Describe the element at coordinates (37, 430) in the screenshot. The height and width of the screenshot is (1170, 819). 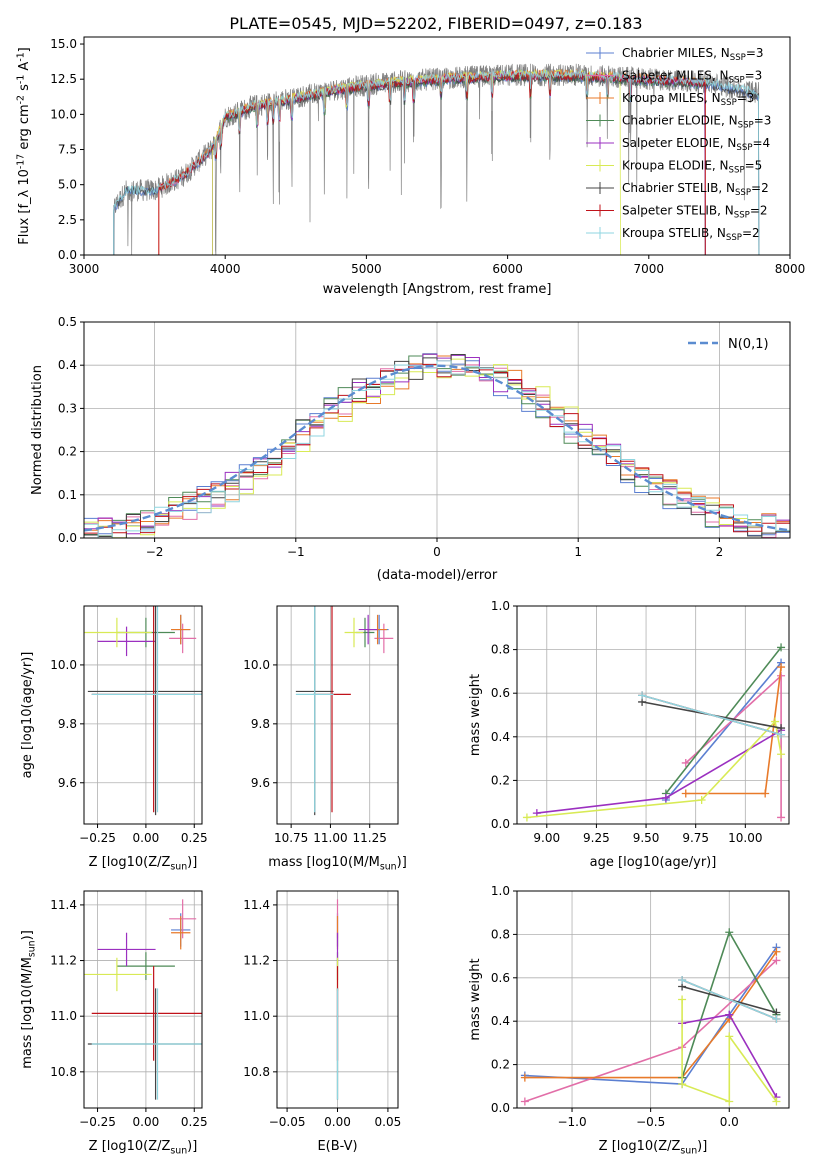
I see `y-axis-label: Normed distribution` at that location.